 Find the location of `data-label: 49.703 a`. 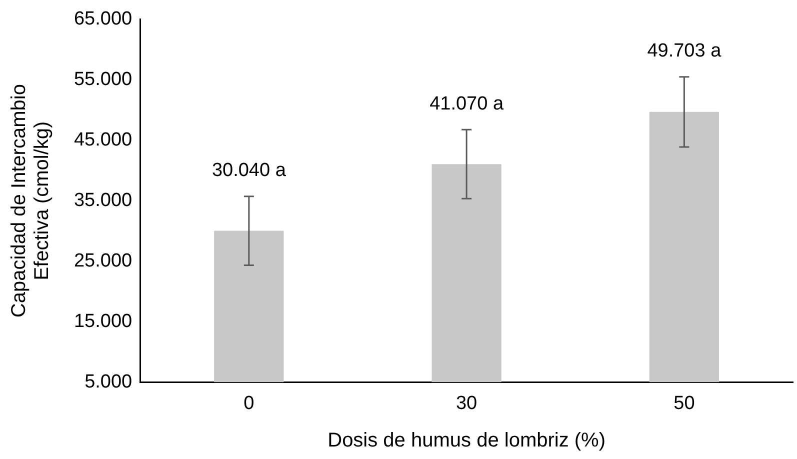

data-label: 49.703 a is located at coordinates (684, 51).